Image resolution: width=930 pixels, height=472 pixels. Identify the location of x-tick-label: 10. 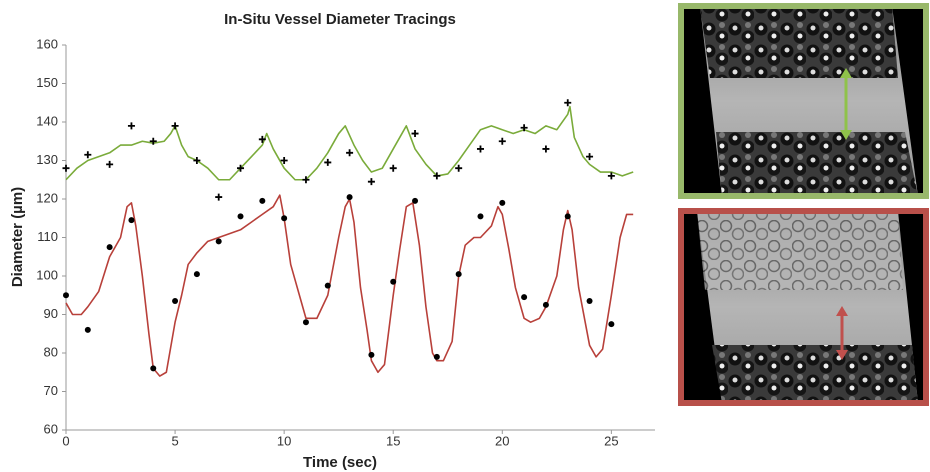
(284, 440).